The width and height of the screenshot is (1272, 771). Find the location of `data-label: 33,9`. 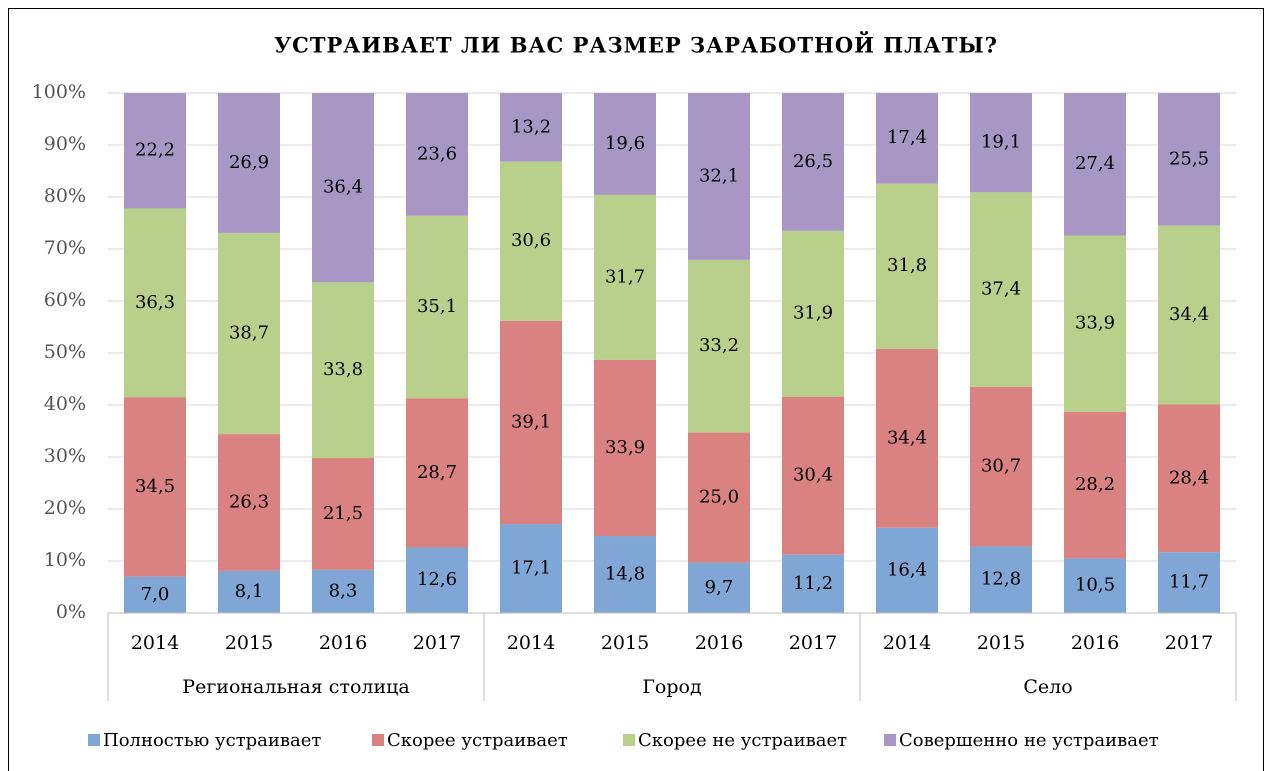

data-label: 33,9 is located at coordinates (1095, 323).